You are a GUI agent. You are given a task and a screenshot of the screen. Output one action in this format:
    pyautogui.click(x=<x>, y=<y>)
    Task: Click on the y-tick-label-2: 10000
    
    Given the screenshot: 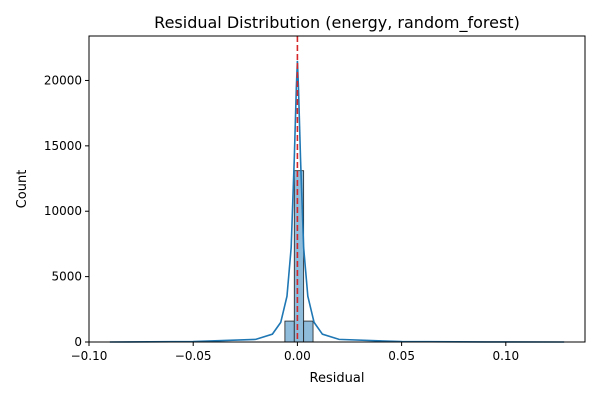 What is the action you would take?
    pyautogui.click(x=63, y=211)
    